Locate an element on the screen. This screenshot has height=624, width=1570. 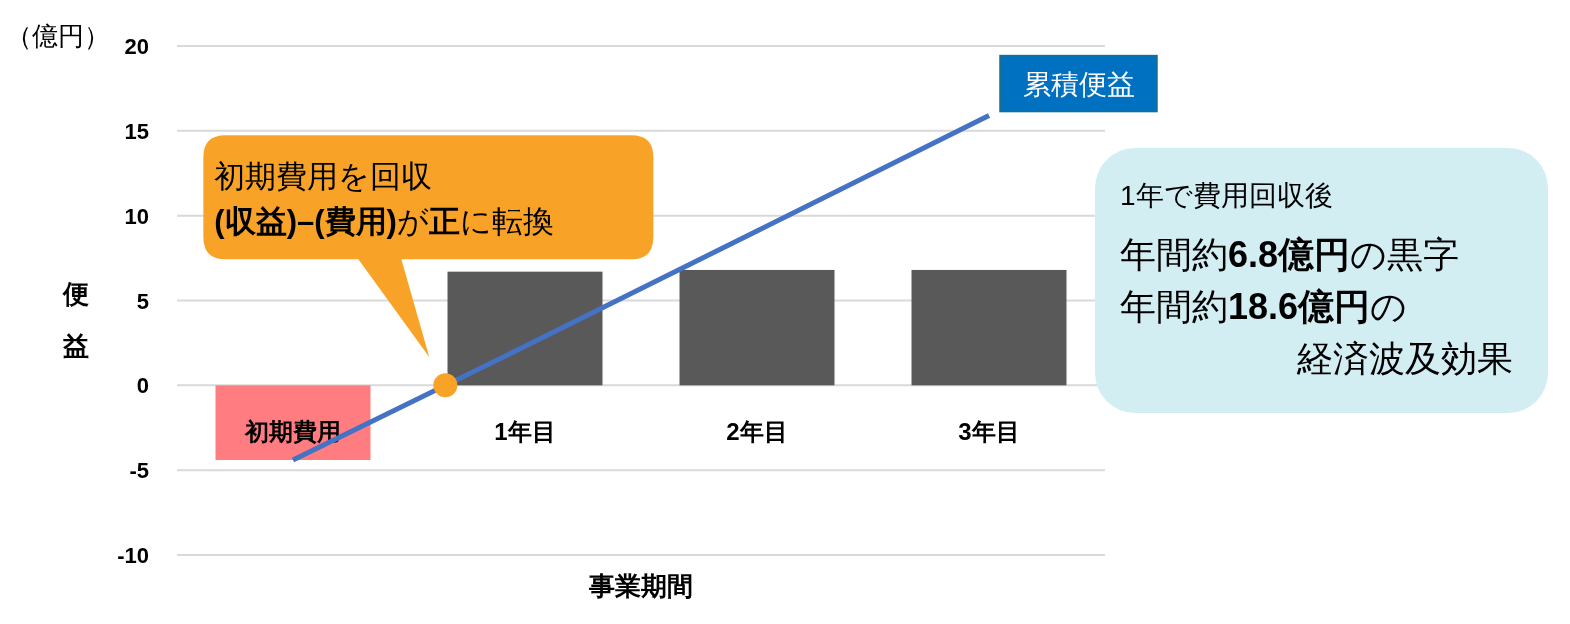
x-tick-label: 2年目 is located at coordinates (757, 432).